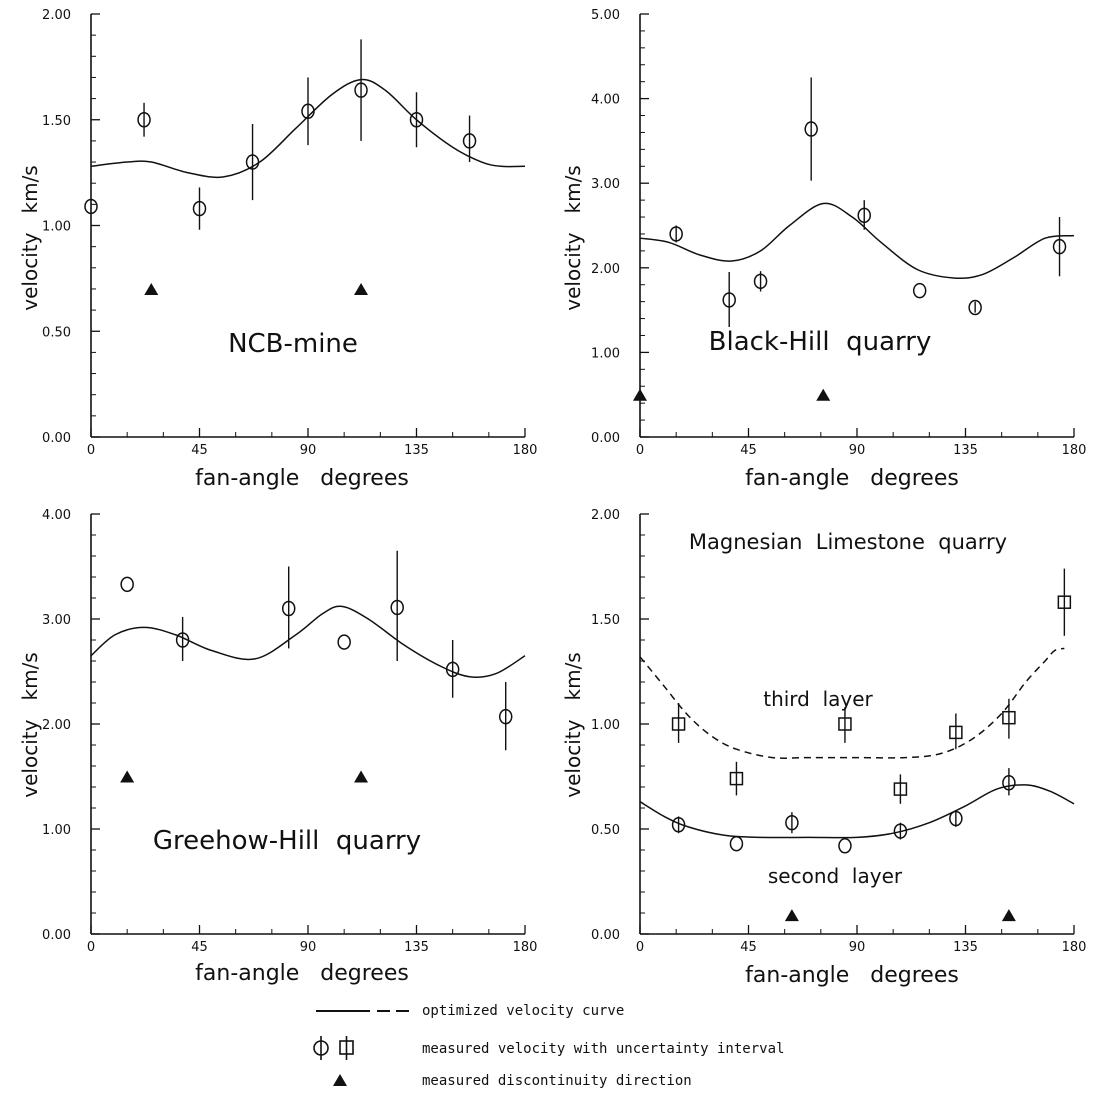 The height and width of the screenshot is (1097, 1102). What do you see at coordinates (293, 344) in the screenshot?
I see `panel-title: NCB-mine` at bounding box center [293, 344].